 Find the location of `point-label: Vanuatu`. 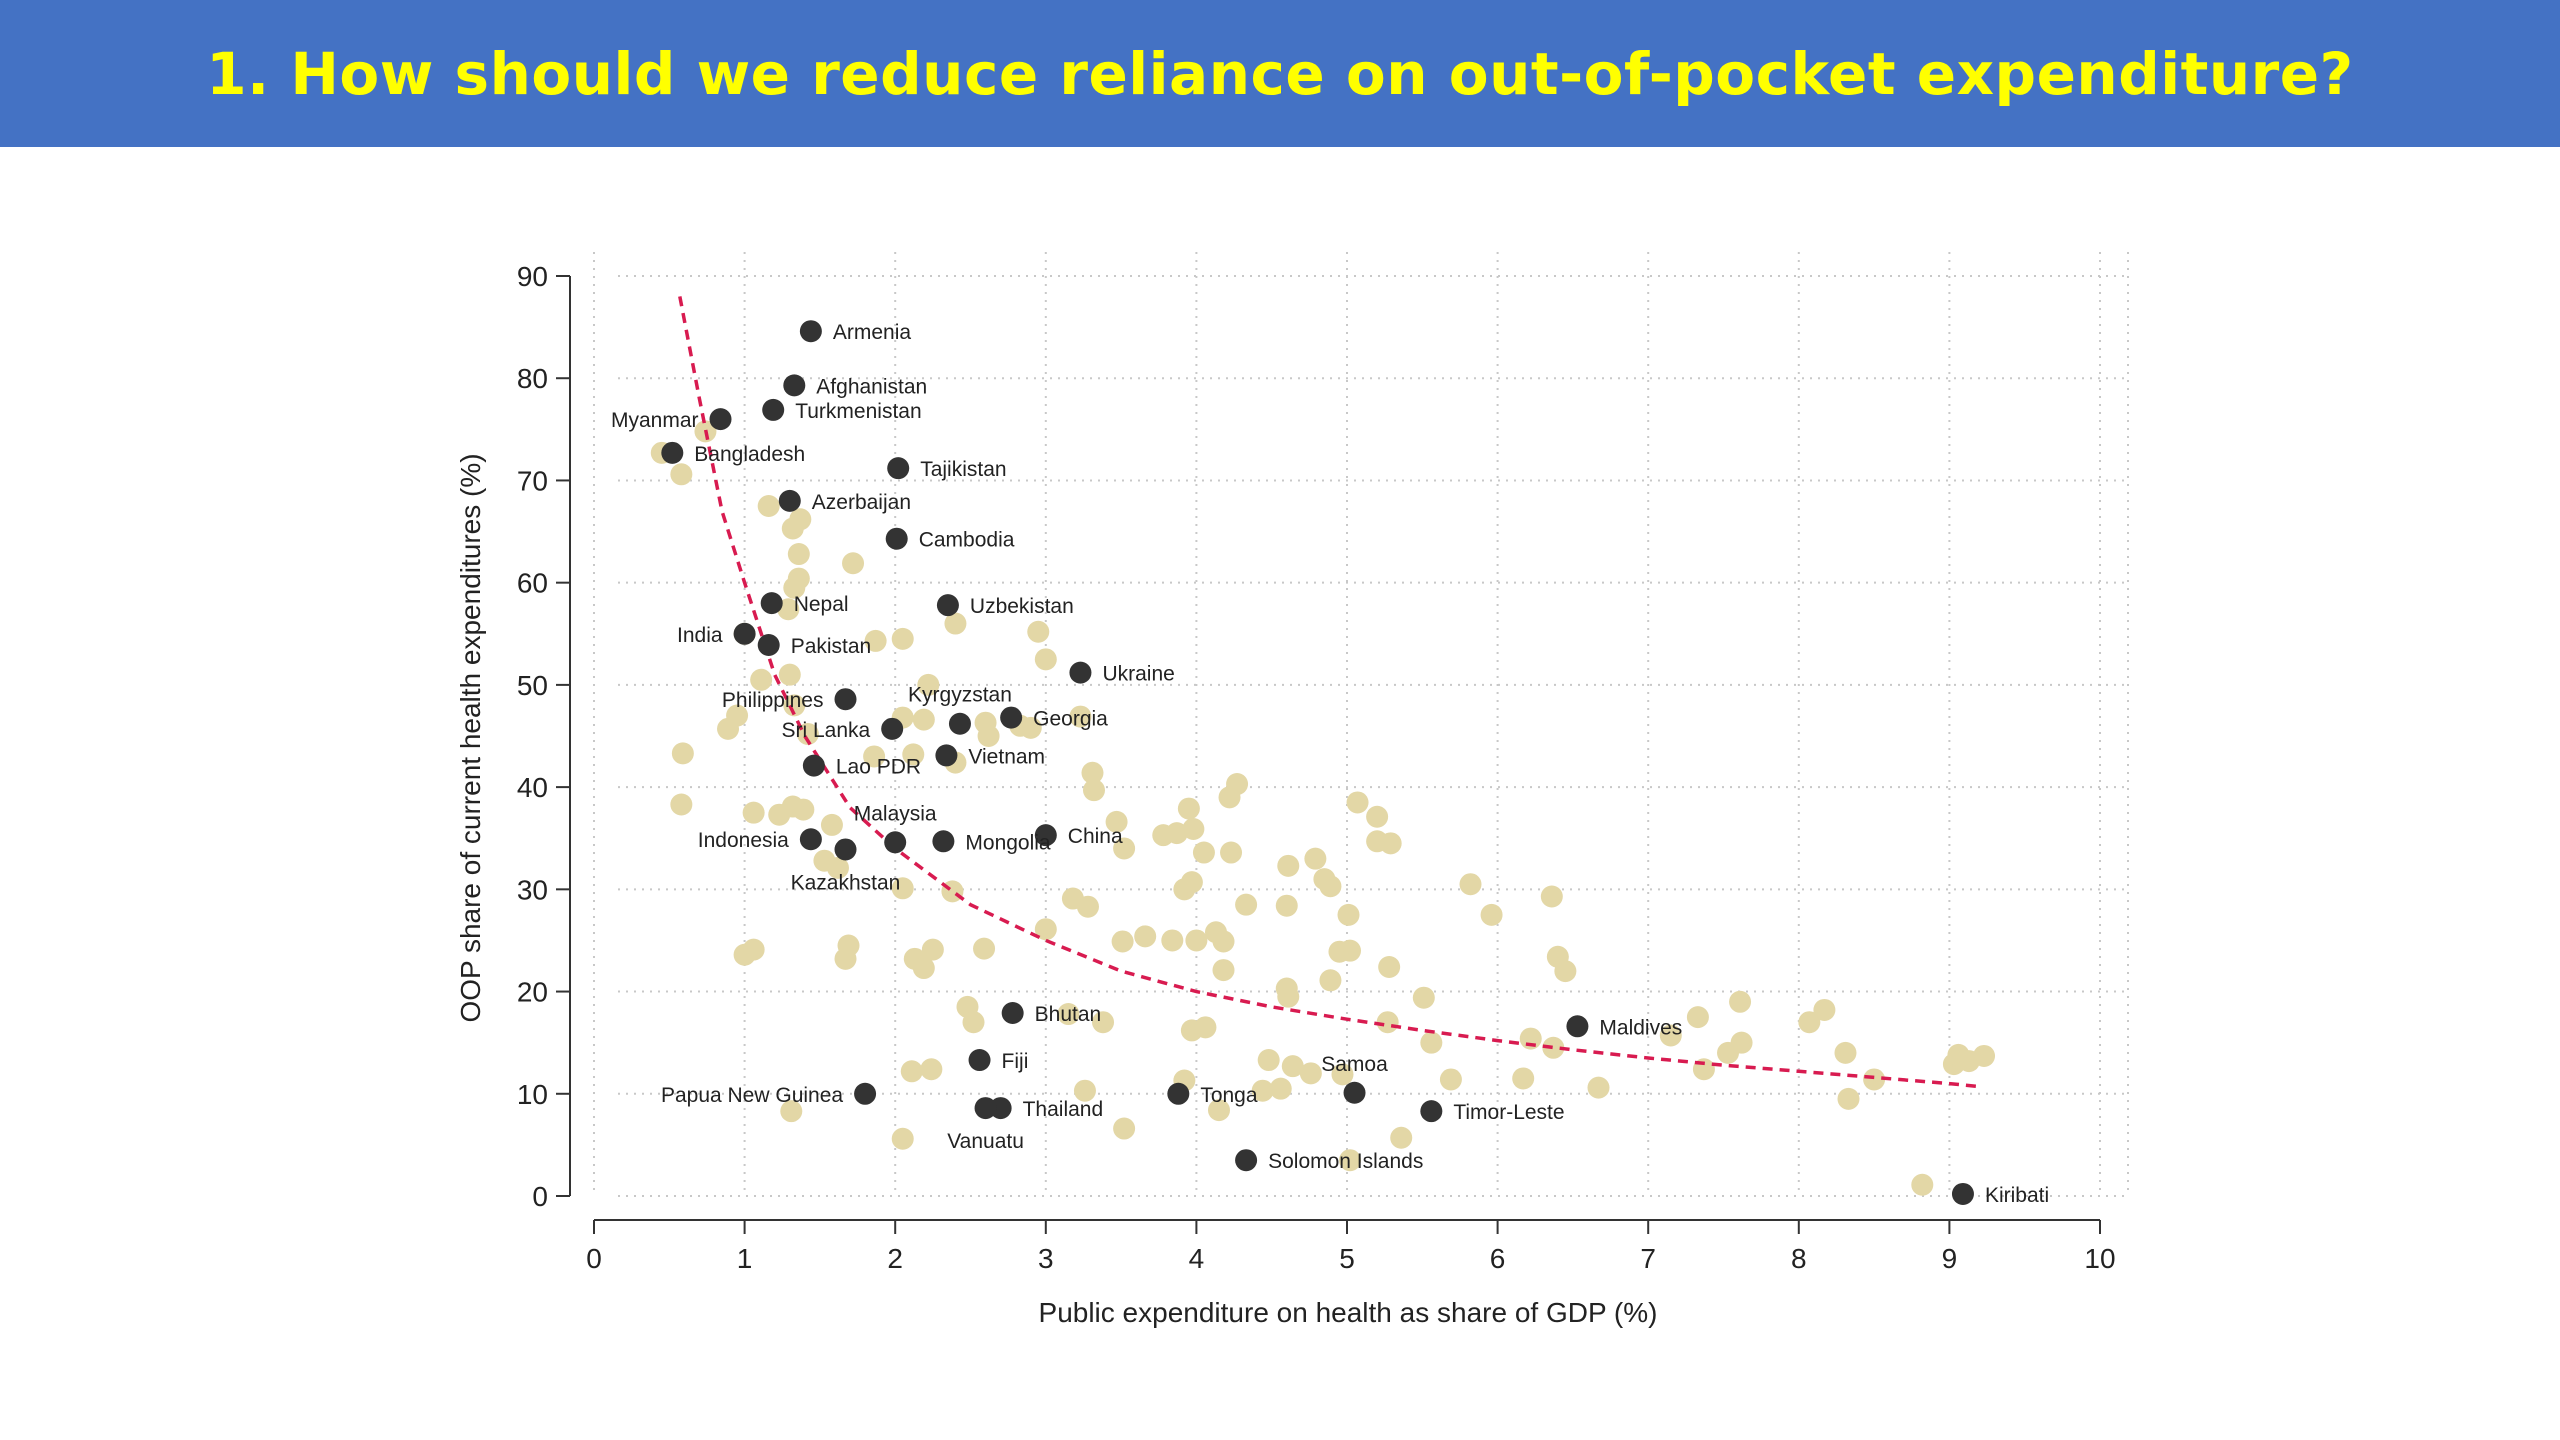

point-label: Vanuatu is located at coordinates (985, 1141).